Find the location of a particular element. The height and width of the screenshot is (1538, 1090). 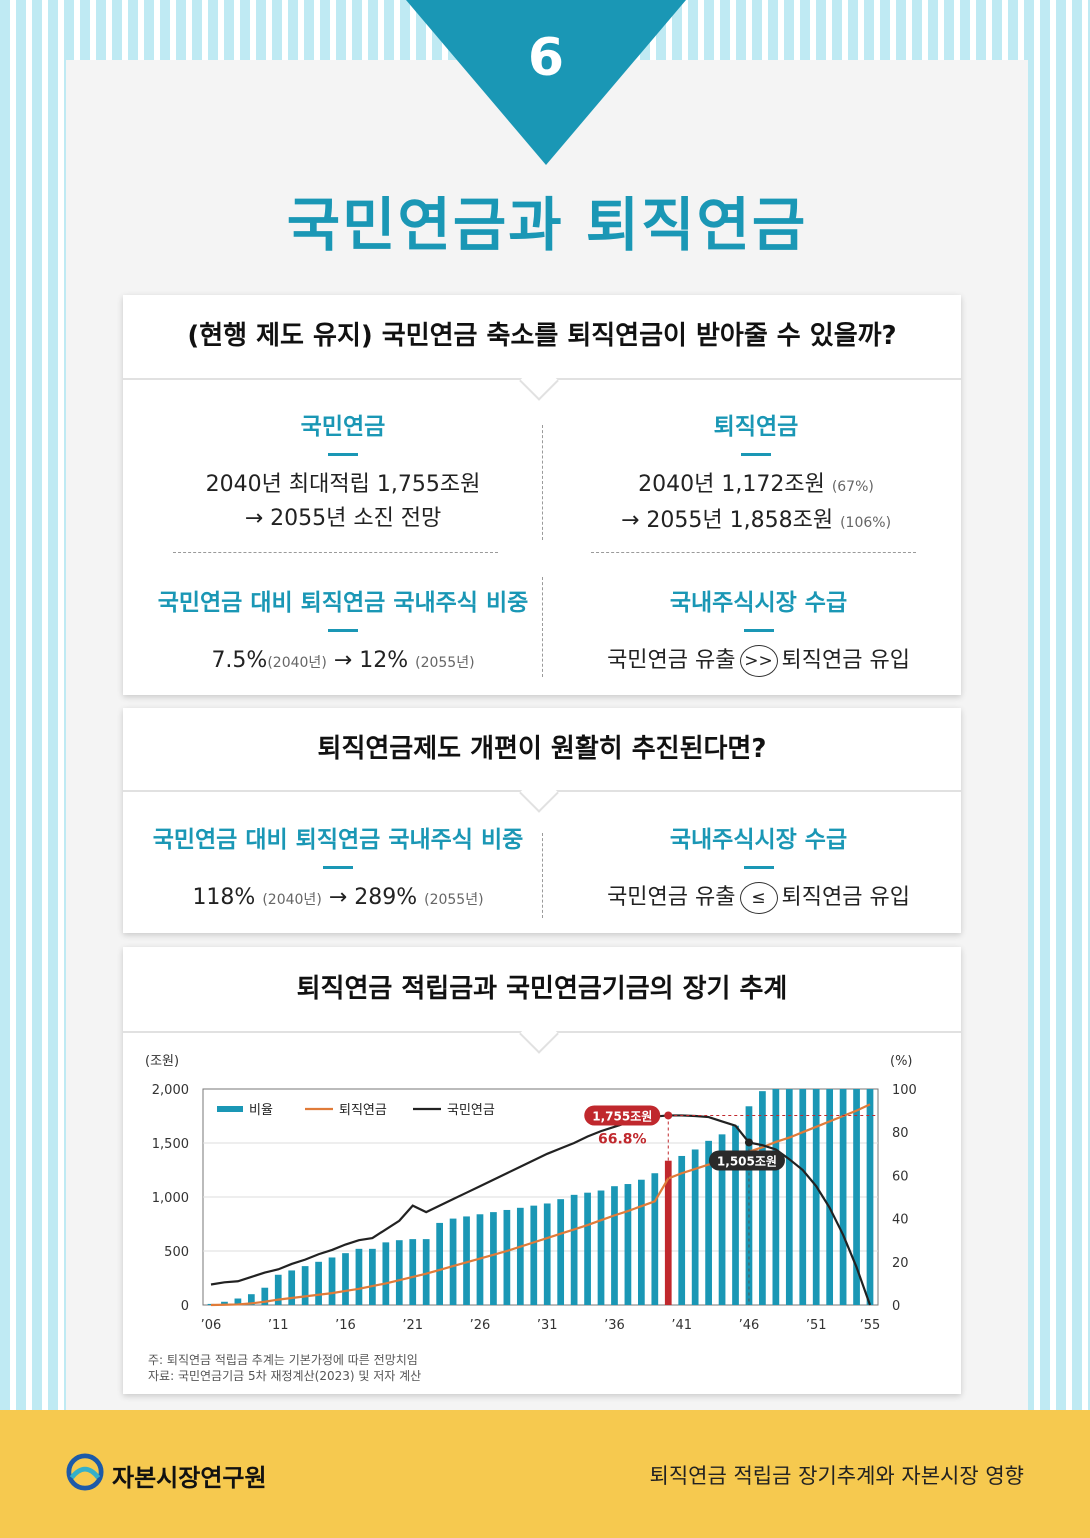

supply-right: 퇴직연금 유입 is located at coordinates (845, 660).